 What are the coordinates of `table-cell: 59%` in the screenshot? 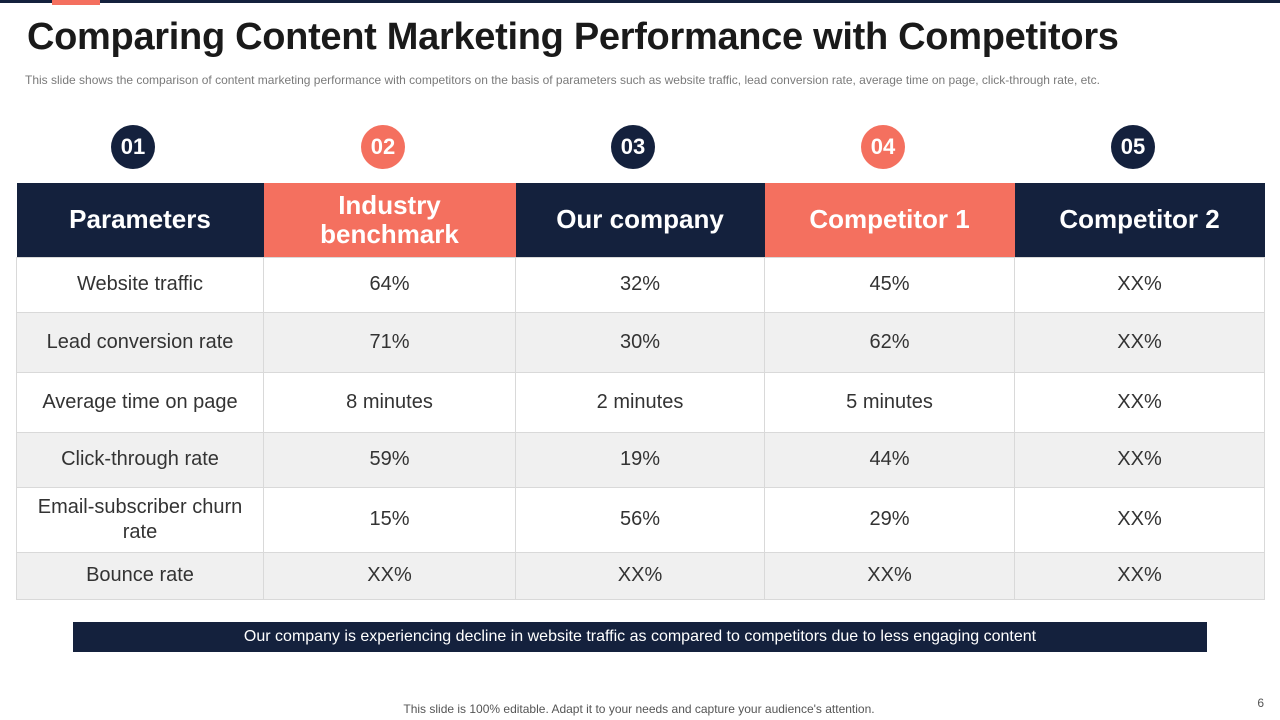 It's located at (389, 459).